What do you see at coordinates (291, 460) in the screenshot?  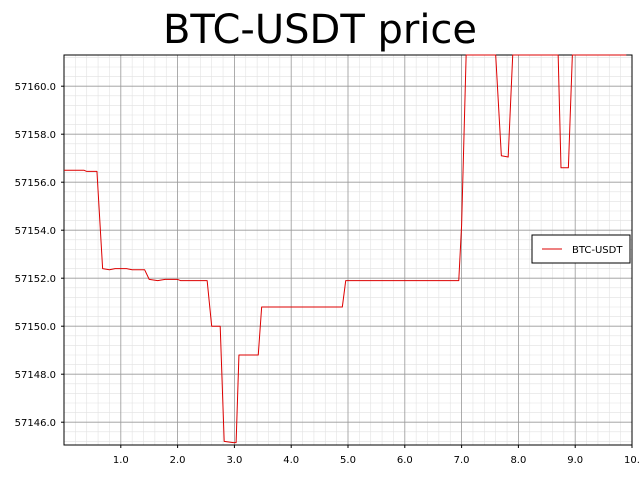 I see `x-tick-label: 4.0` at bounding box center [291, 460].